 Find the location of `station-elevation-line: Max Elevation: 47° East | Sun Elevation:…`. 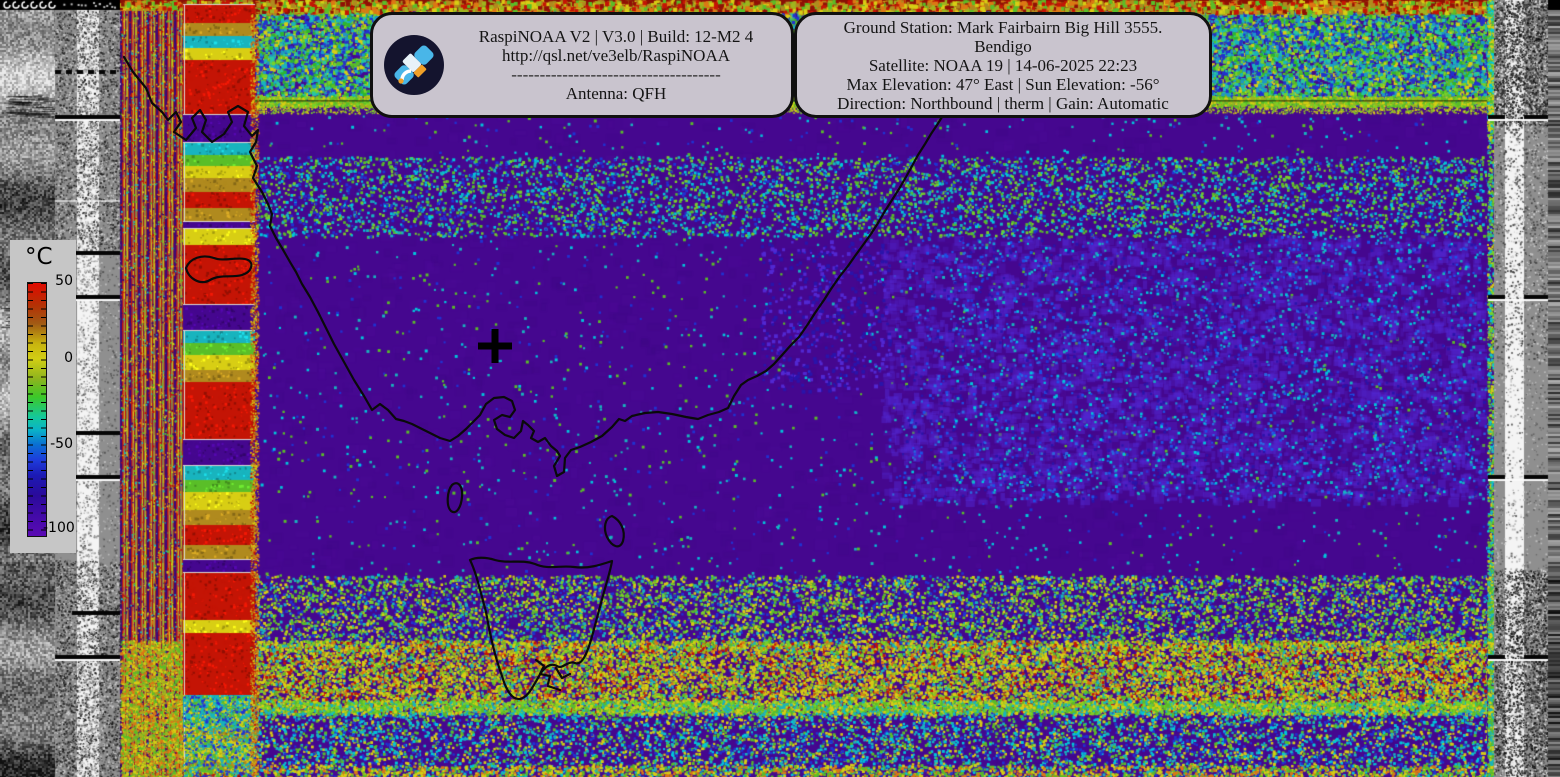

station-elevation-line: Max Elevation: 47° East | Sun Elevation:… is located at coordinates (1003, 84).